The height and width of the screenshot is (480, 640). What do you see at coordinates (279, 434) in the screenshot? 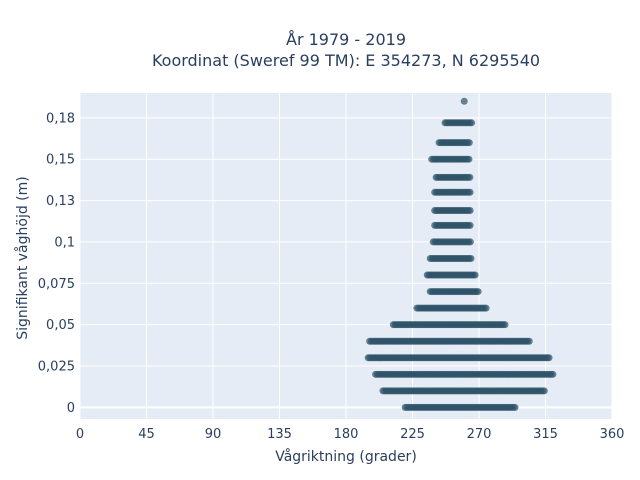
I see `x-tick-label: 135` at bounding box center [279, 434].